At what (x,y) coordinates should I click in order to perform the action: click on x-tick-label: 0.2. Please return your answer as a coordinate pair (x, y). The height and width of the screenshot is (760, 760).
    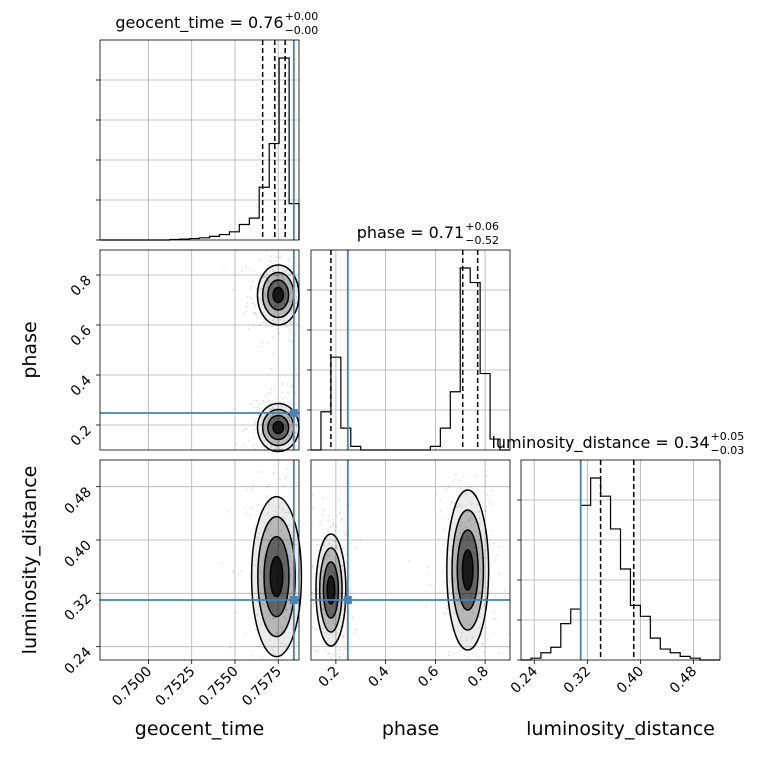
    Looking at the image, I should click on (329, 677).